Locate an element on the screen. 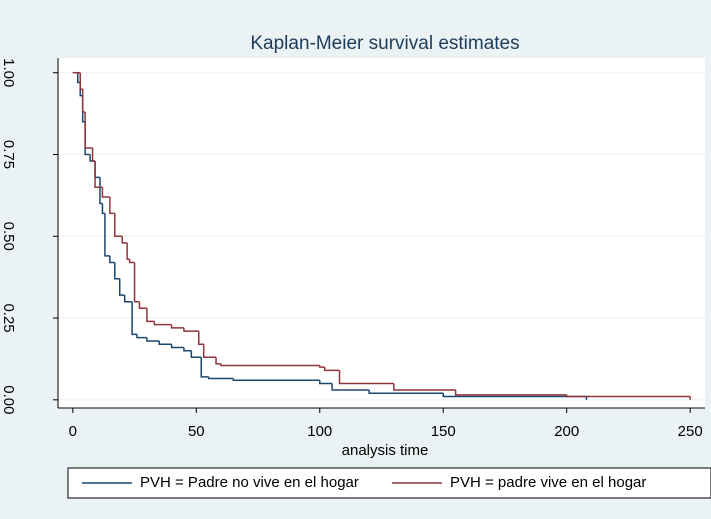  x-tick-label: 100 is located at coordinates (319, 431).